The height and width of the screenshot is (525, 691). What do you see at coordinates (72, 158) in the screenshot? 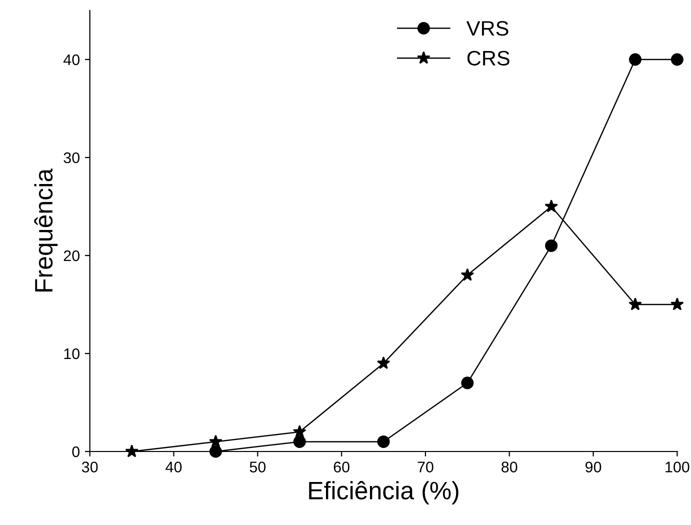
I see `y-tick-label: 30` at bounding box center [72, 158].